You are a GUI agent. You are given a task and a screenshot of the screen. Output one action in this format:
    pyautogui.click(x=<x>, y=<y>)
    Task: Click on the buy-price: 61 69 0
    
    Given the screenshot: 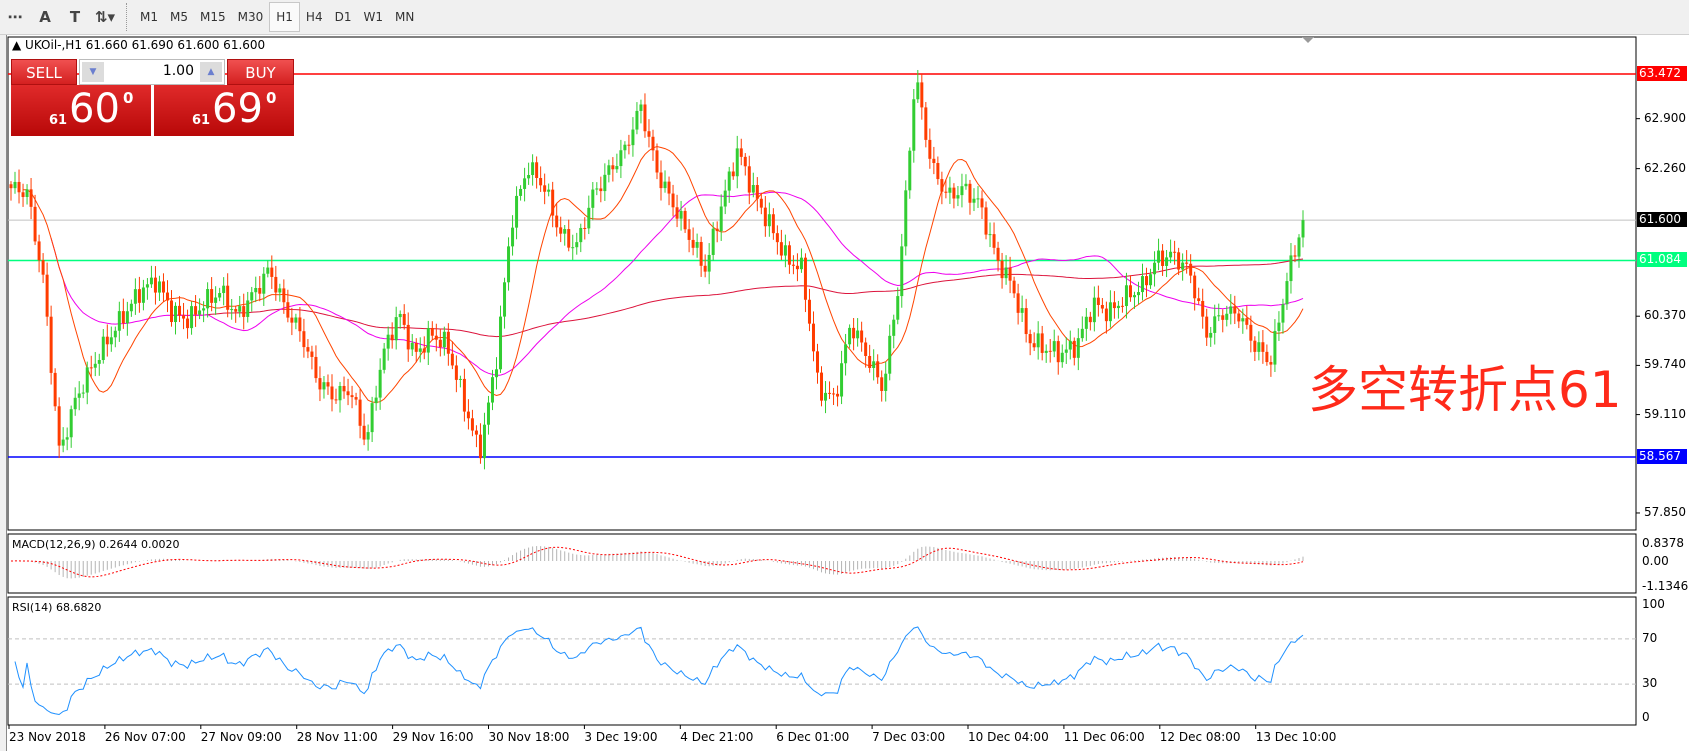 What is the action you would take?
    pyautogui.click(x=224, y=110)
    